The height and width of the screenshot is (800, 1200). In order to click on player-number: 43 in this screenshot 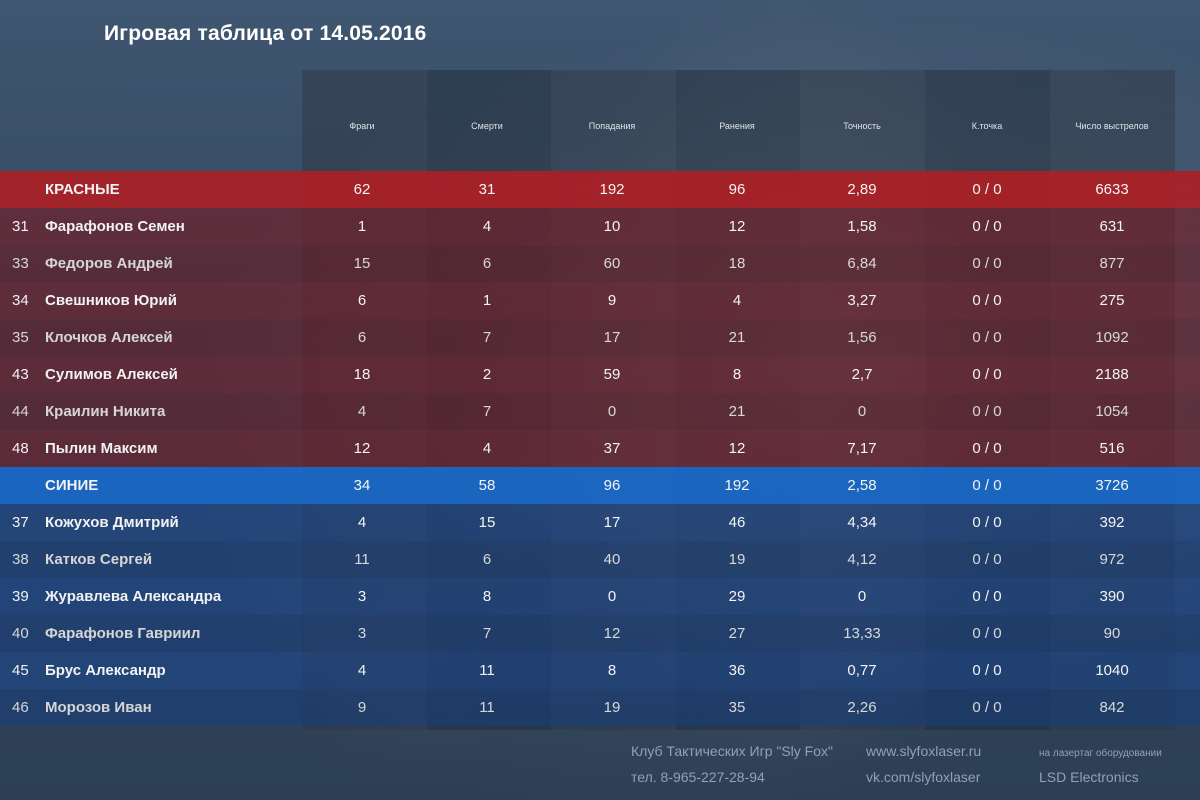, I will do `click(20, 374)`.